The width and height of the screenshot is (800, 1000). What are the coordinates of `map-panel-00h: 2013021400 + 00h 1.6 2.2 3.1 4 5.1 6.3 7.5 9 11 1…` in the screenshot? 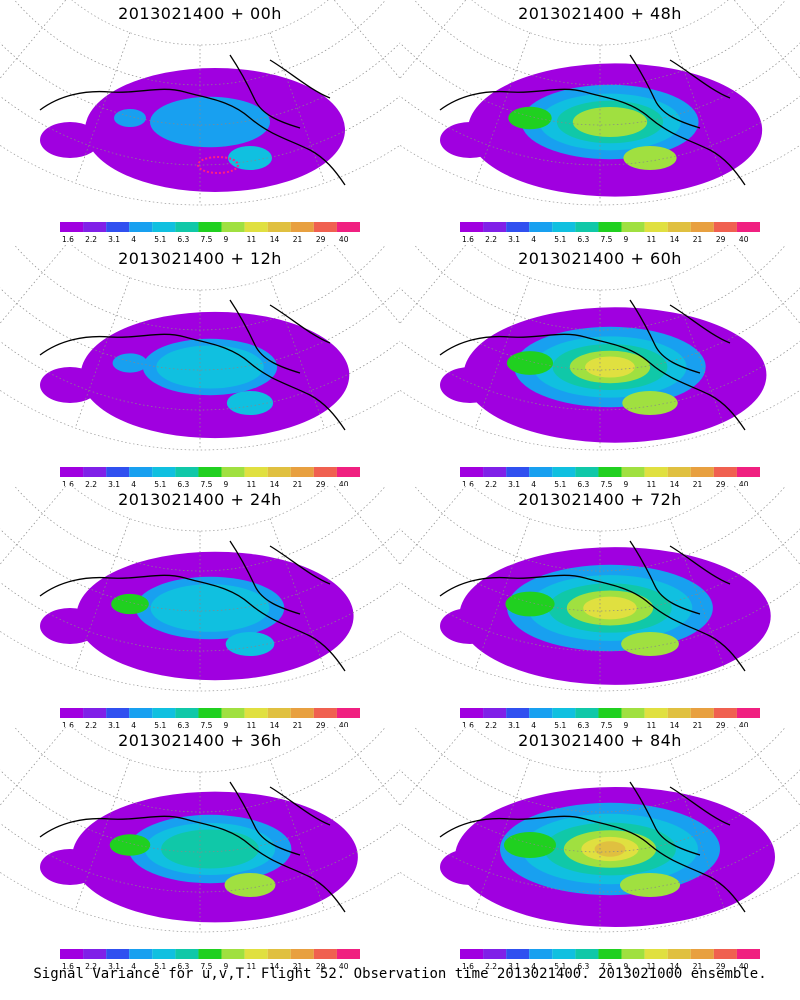 It's located at (200, 122).